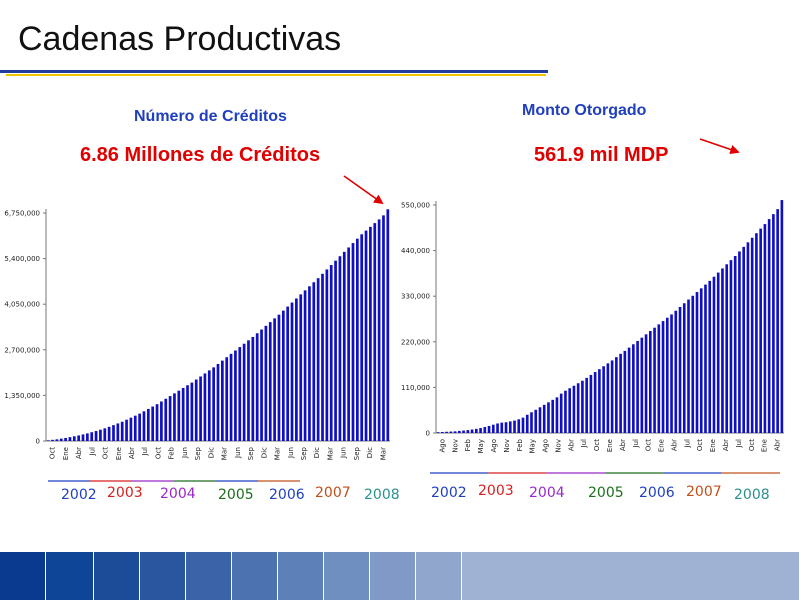 The width and height of the screenshot is (800, 600). Describe the element at coordinates (584, 110) in the screenshot. I see `chart-2-title: Monto Otorgado` at that location.